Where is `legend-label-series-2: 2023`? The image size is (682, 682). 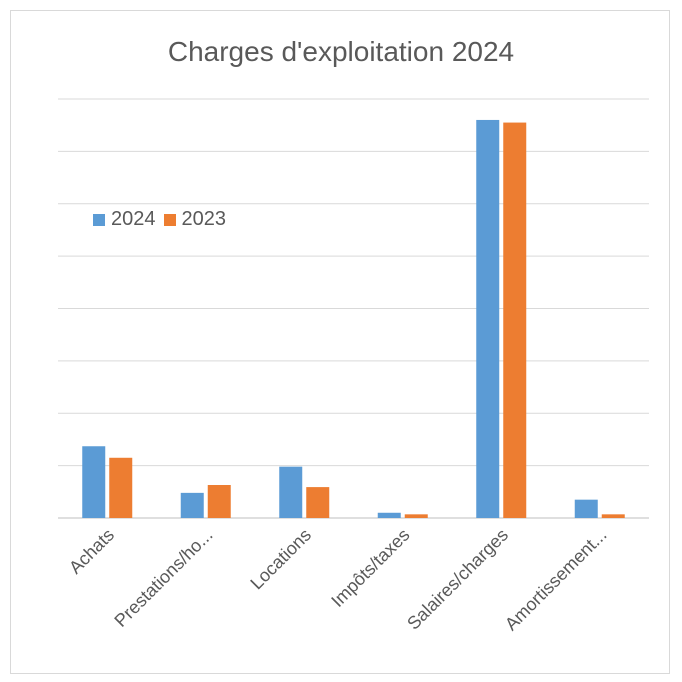
legend-label-series-2: 2023 is located at coordinates (204, 219).